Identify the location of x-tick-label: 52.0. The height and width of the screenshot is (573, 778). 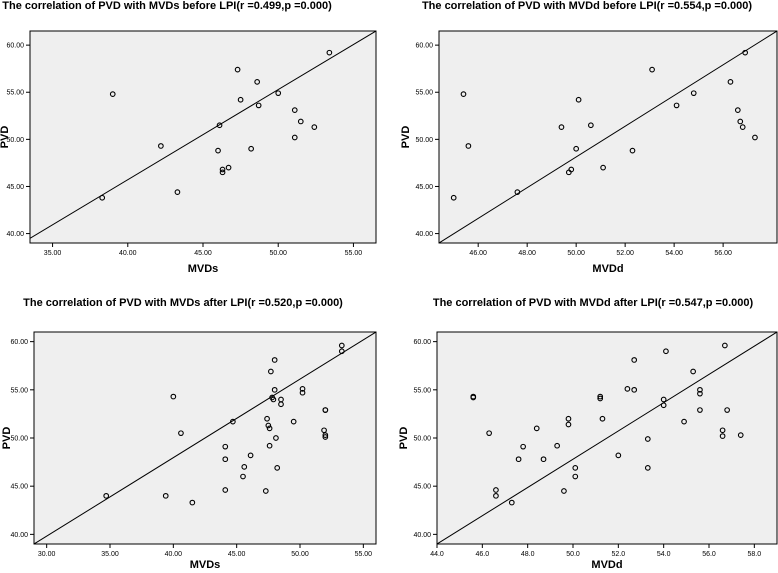
(619, 554).